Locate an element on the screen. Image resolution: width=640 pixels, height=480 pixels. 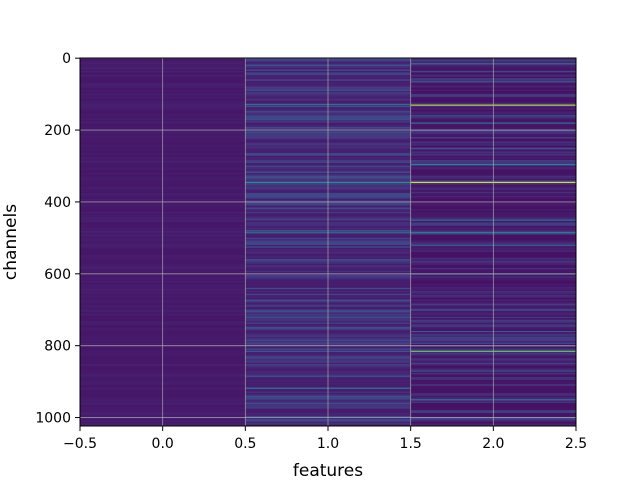
x-tick-label: 2.5 is located at coordinates (576, 444).